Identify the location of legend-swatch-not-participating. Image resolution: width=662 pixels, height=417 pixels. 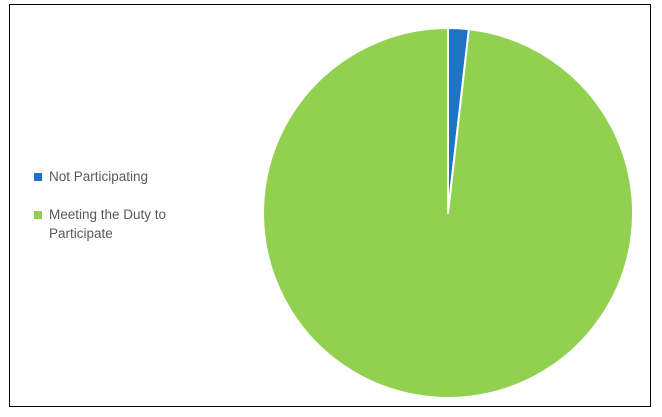
(38, 177).